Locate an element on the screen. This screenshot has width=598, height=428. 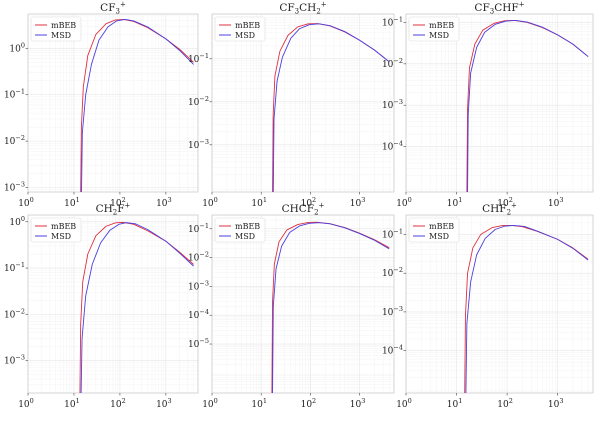
panel-title: CF3+ is located at coordinates (113, 8).